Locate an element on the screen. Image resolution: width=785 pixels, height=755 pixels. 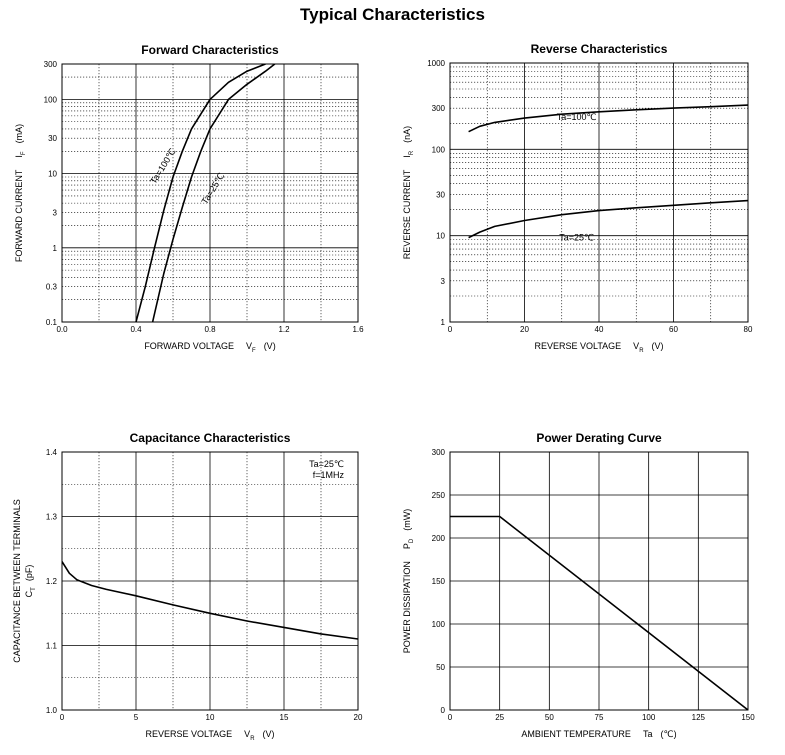
forward-x-axis-subscript: F is located at coordinates (254, 351).